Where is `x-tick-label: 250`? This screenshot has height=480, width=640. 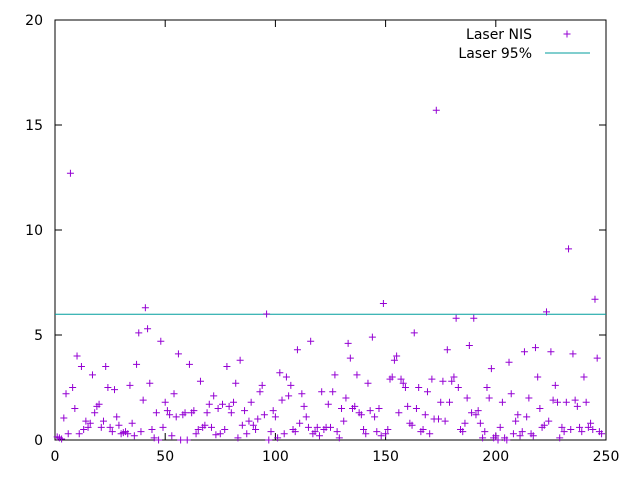
x-tick-label: 250 is located at coordinates (606, 457).